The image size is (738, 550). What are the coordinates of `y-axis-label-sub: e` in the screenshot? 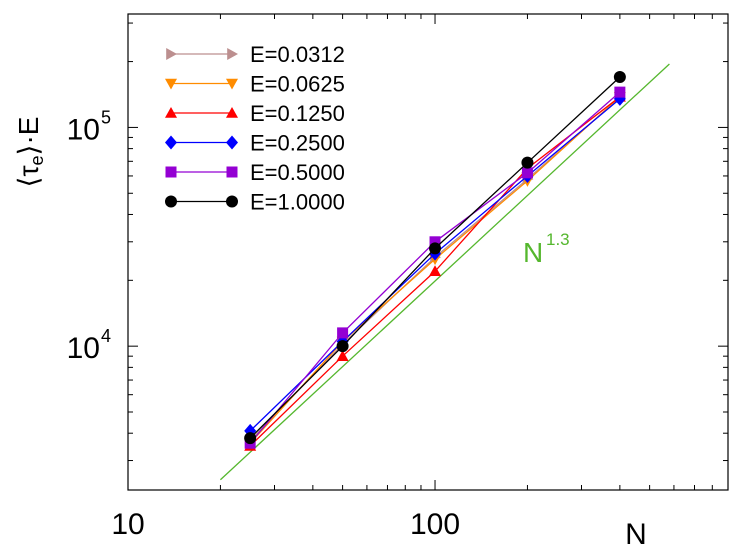 It's located at (37, 160).